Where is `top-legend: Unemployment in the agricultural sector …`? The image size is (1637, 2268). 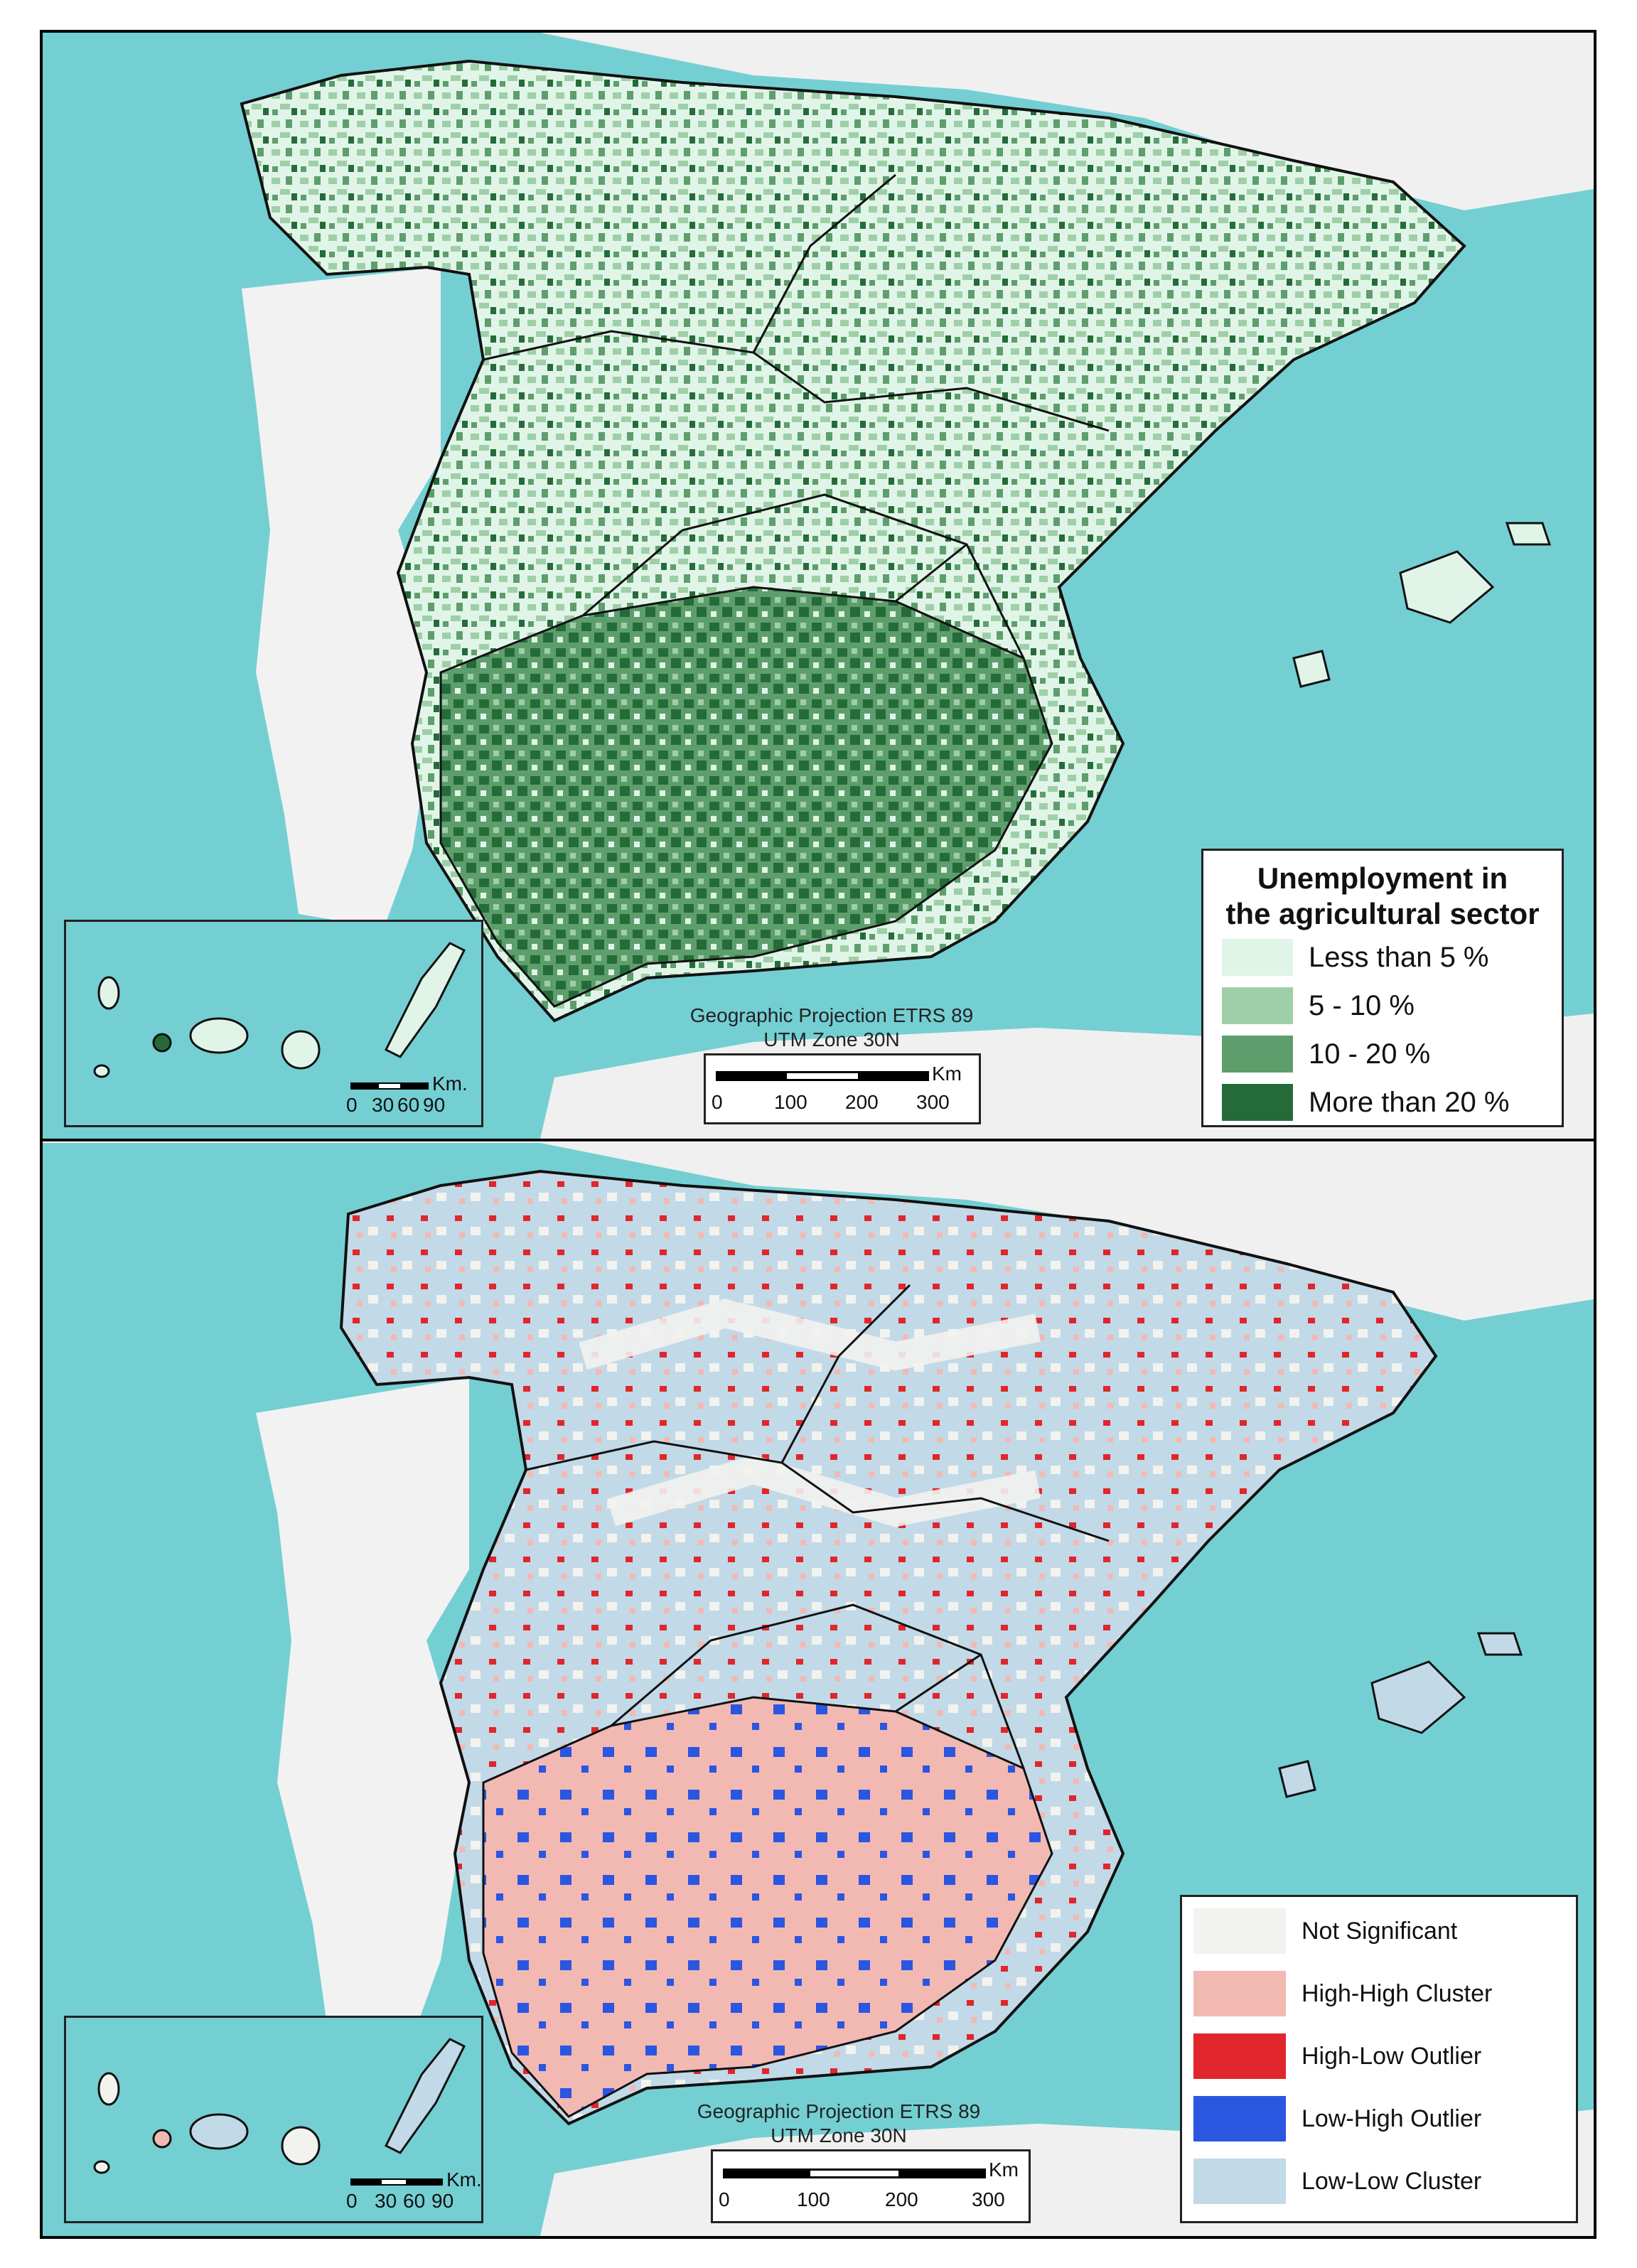 top-legend: Unemployment in the agricultural sector … is located at coordinates (1382, 988).